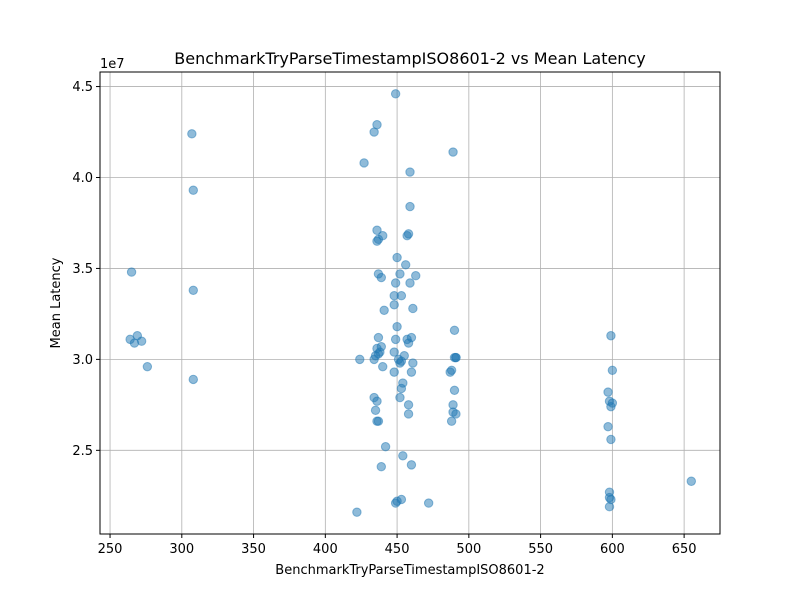  I want to click on x-tick-label: 600, so click(612, 549).